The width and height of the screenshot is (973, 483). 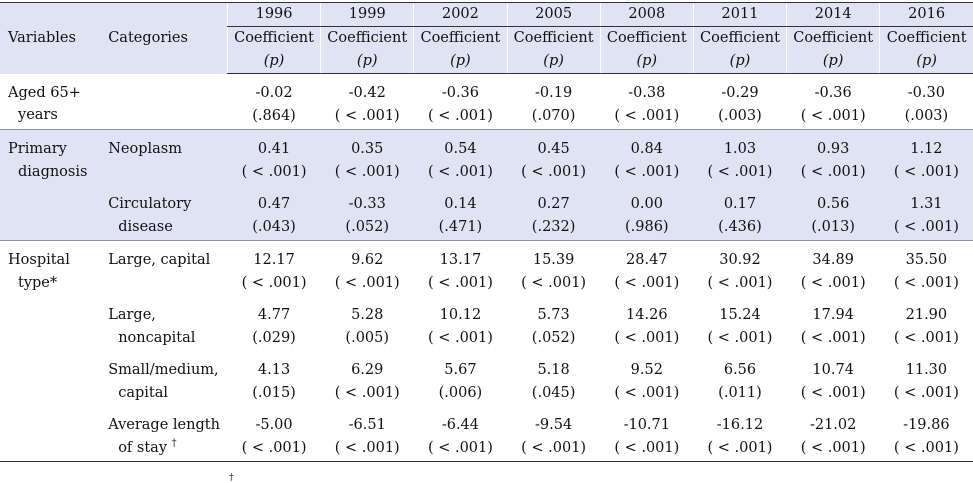 I want to click on p-value: (.011), so click(x=740, y=392).